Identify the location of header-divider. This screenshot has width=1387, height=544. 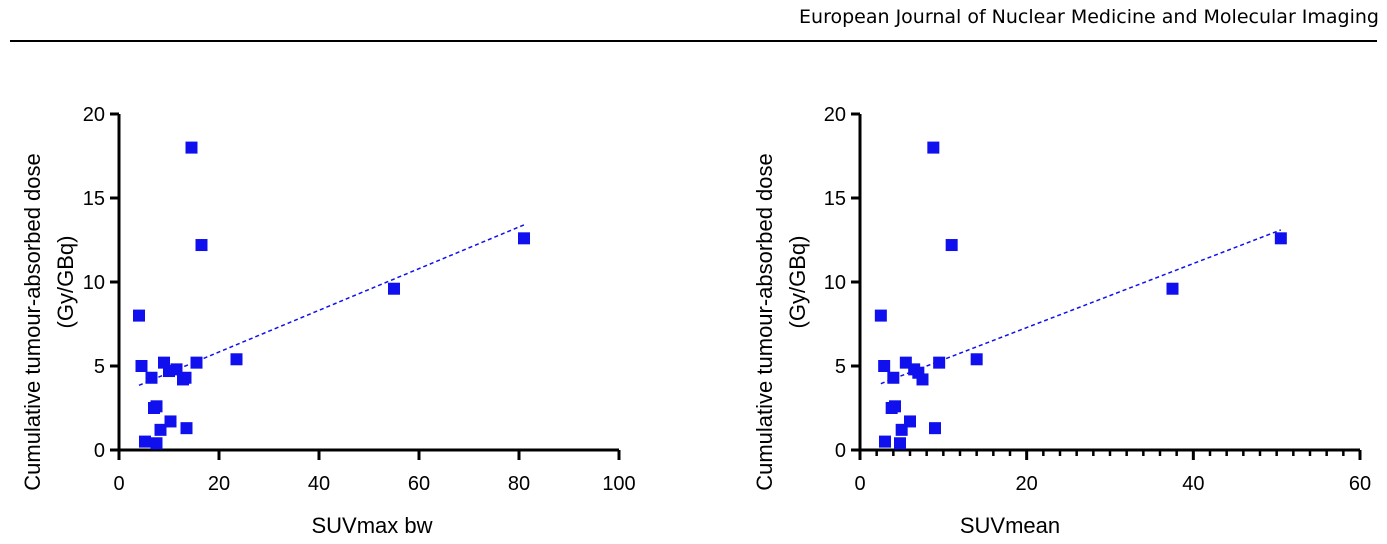
(693, 41).